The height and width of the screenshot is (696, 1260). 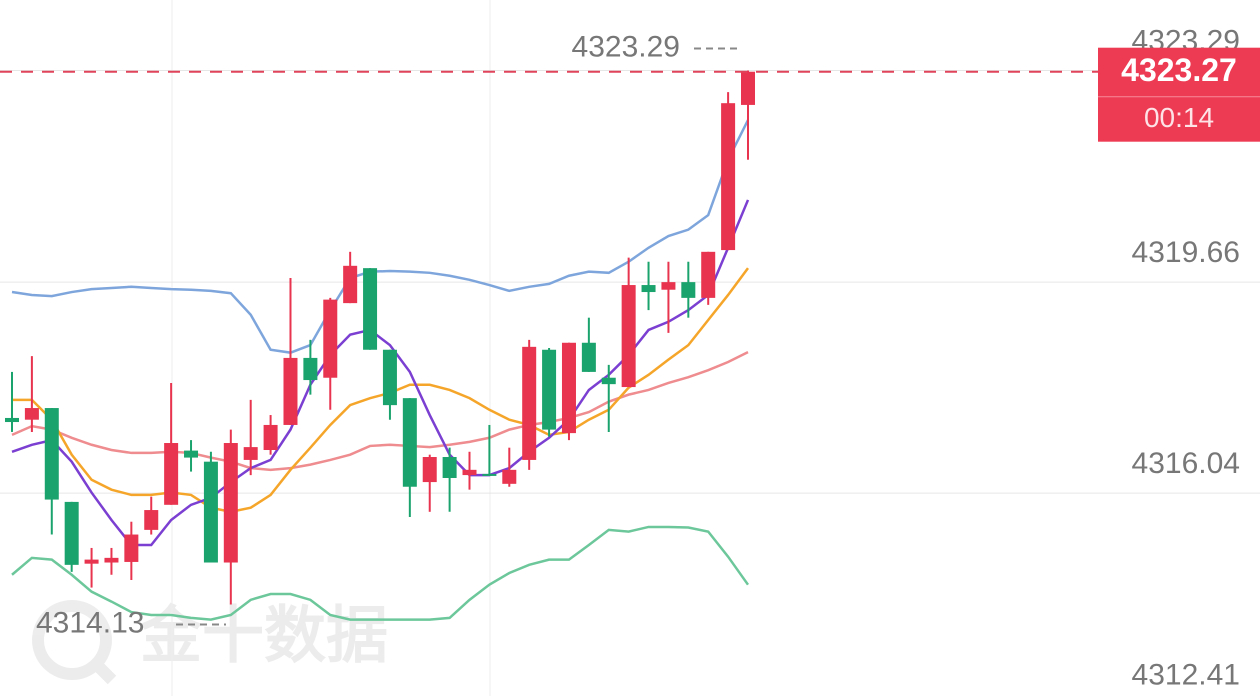 I want to click on max-marker-label: 4323.29, so click(x=626, y=46).